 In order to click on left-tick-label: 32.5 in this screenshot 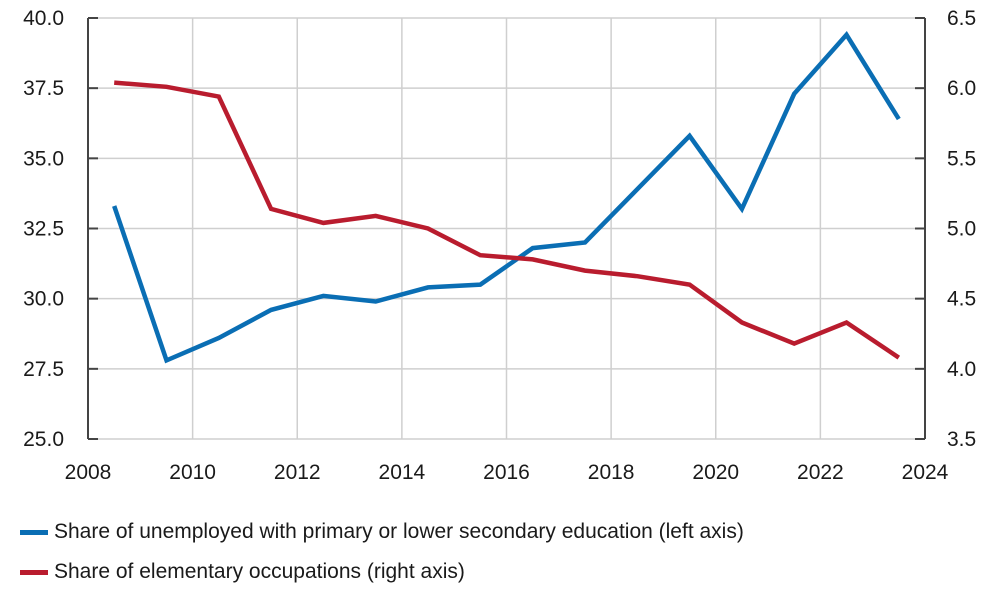, I will do `click(43, 229)`.